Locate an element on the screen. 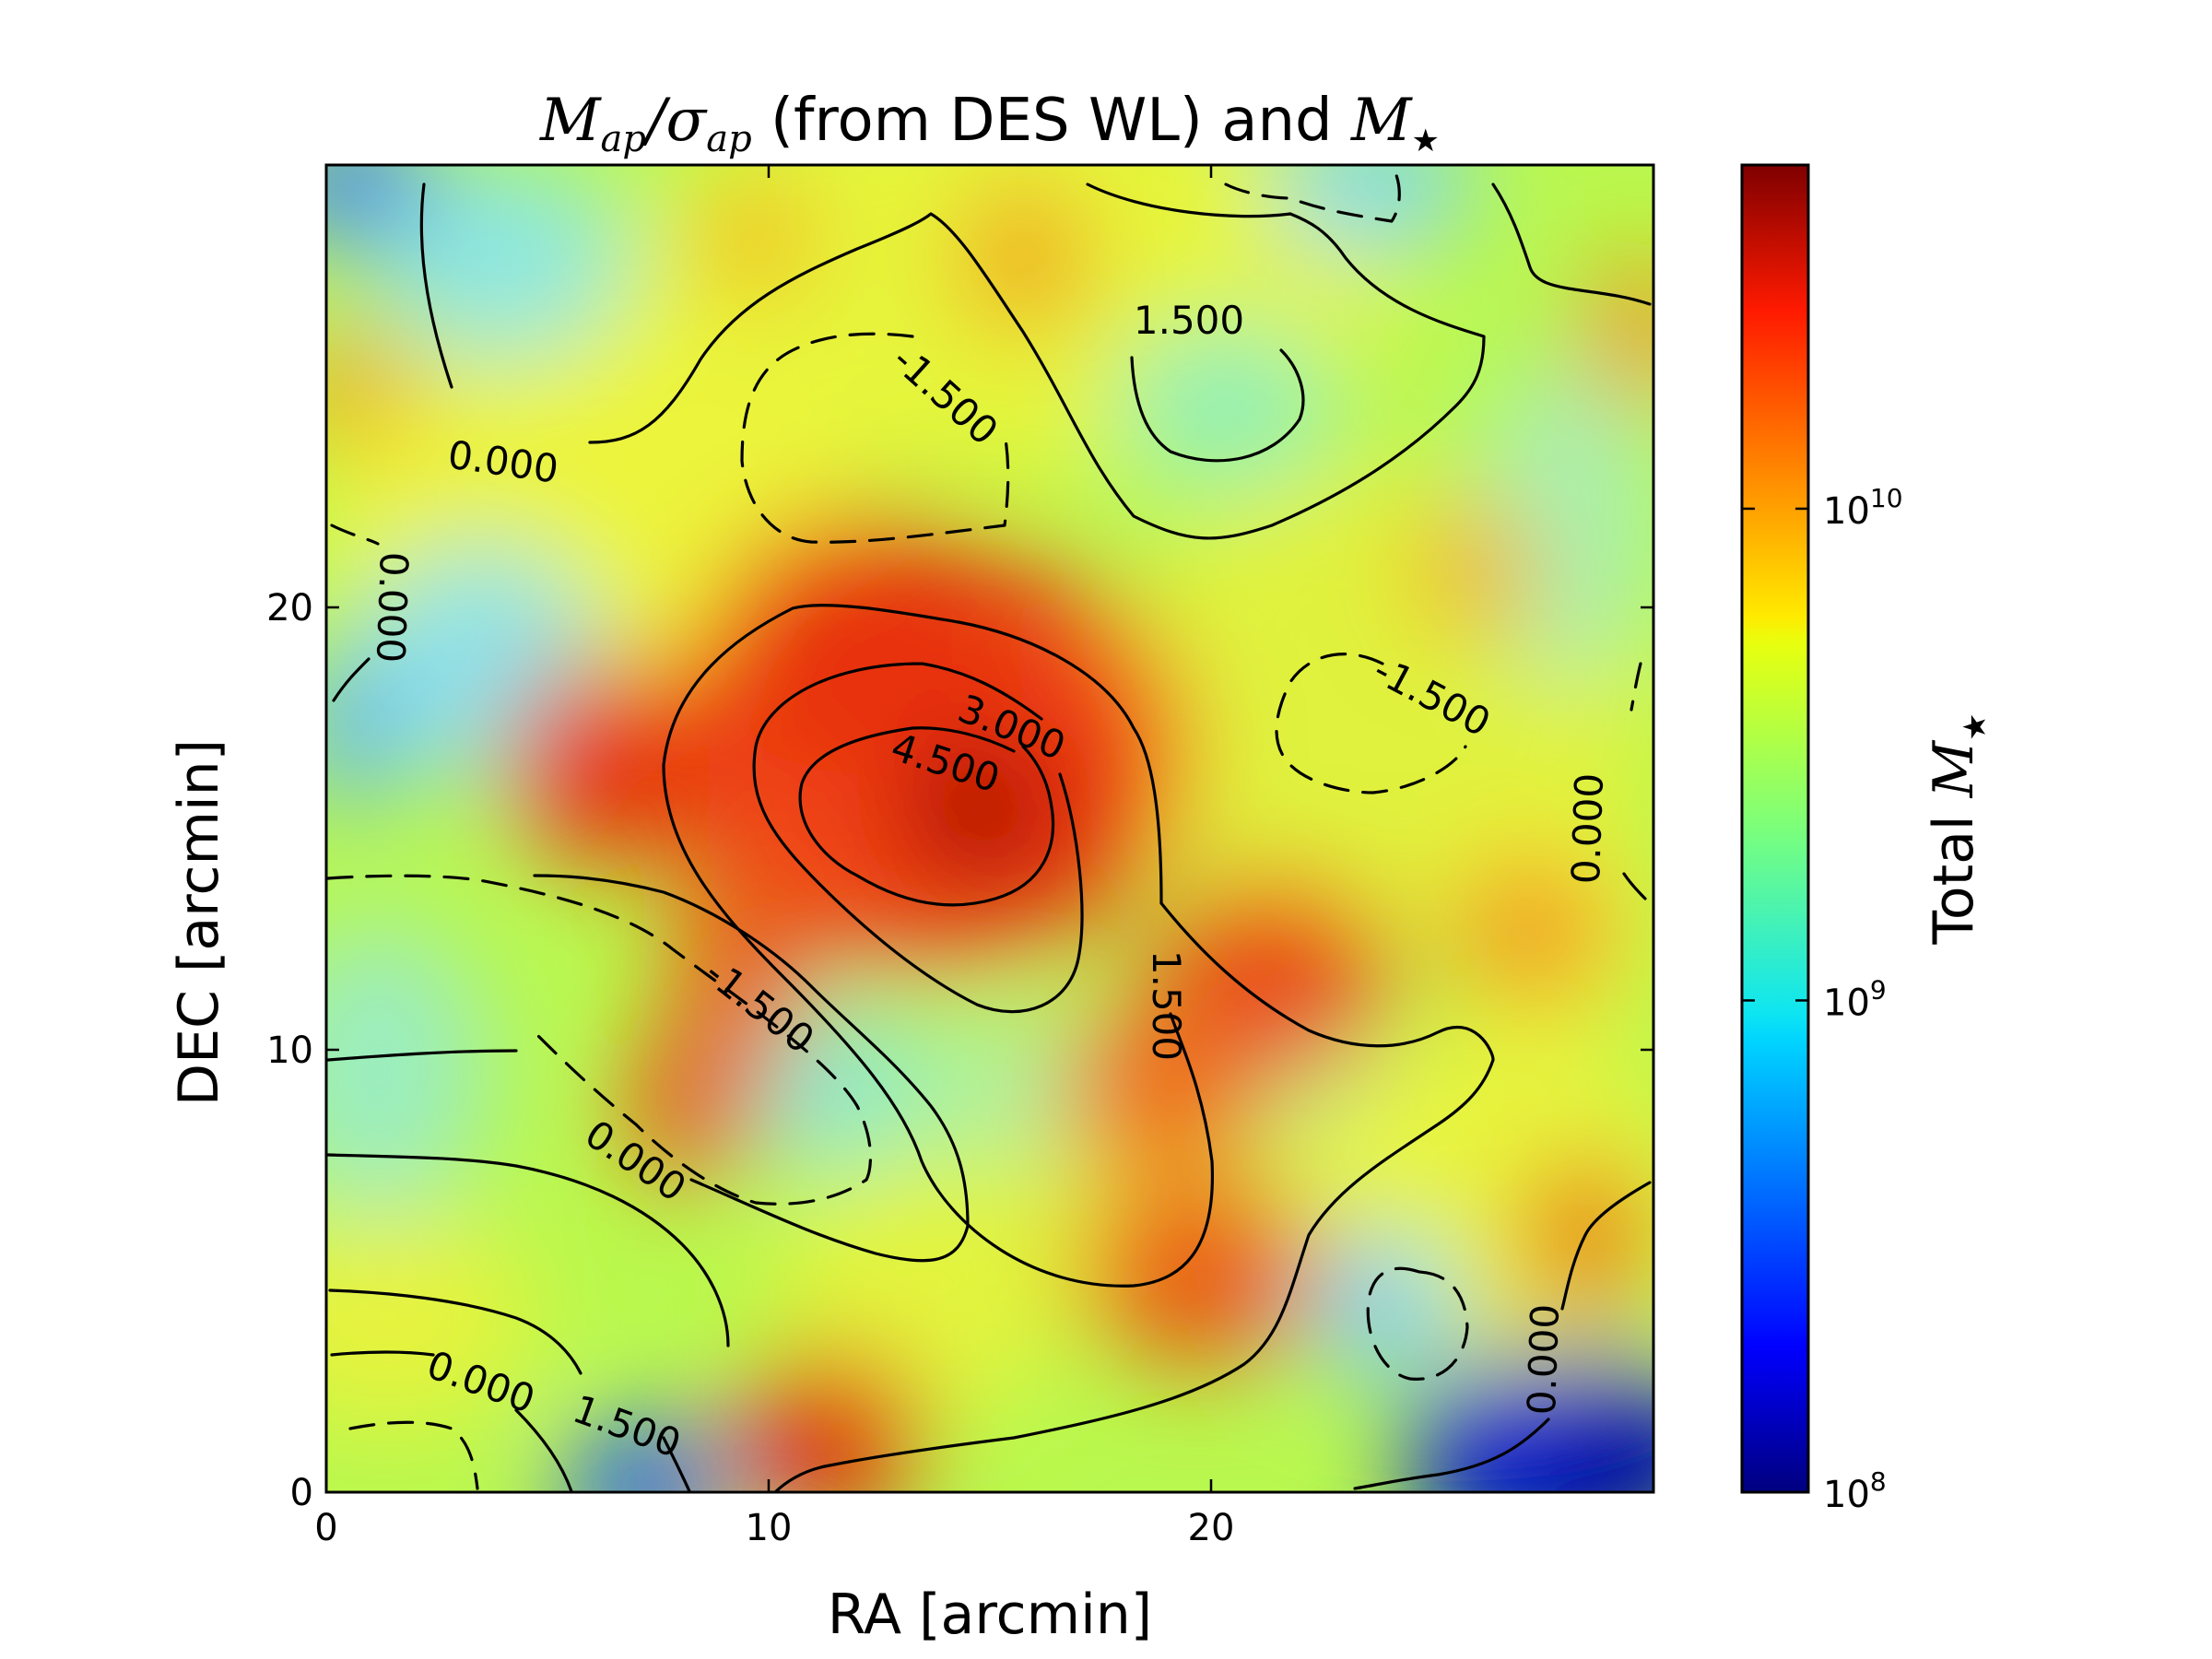 Image resolution: width=2212 pixels, height=1659 pixels. colorbar: 10⁸ 10⁹ 10¹⁰ Total M★ is located at coordinates (1867, 839).